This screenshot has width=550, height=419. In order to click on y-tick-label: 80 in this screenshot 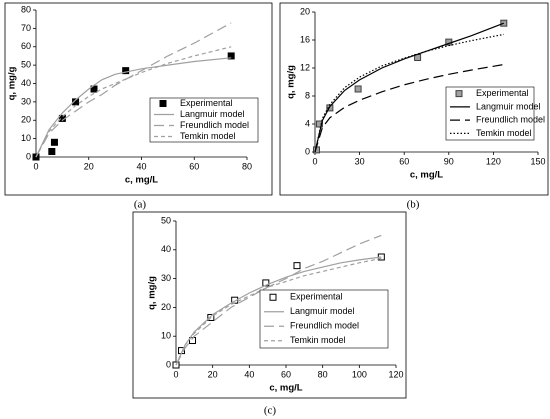, I will do `click(26, 9)`.